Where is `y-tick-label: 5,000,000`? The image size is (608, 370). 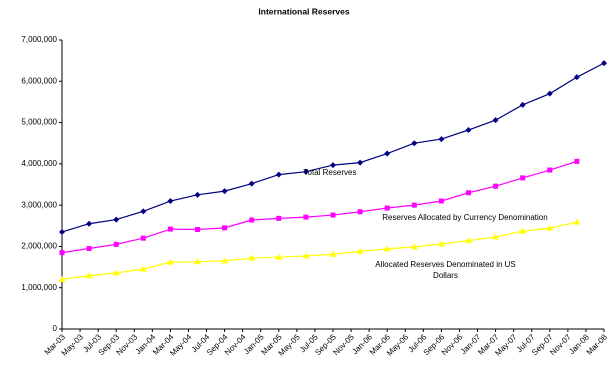
y-tick-label: 5,000,000 is located at coordinates (39, 122).